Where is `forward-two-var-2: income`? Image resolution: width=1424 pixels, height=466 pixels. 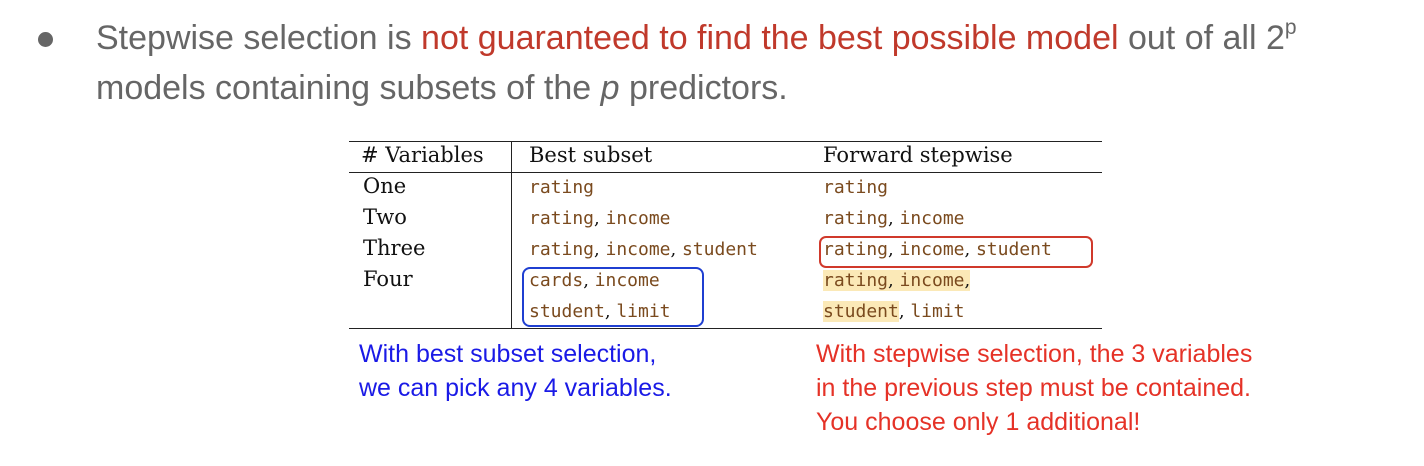 forward-two-var-2: income is located at coordinates (932, 218).